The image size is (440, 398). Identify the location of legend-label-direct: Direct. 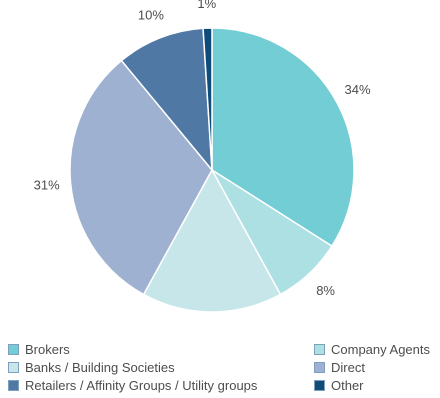
(348, 367).